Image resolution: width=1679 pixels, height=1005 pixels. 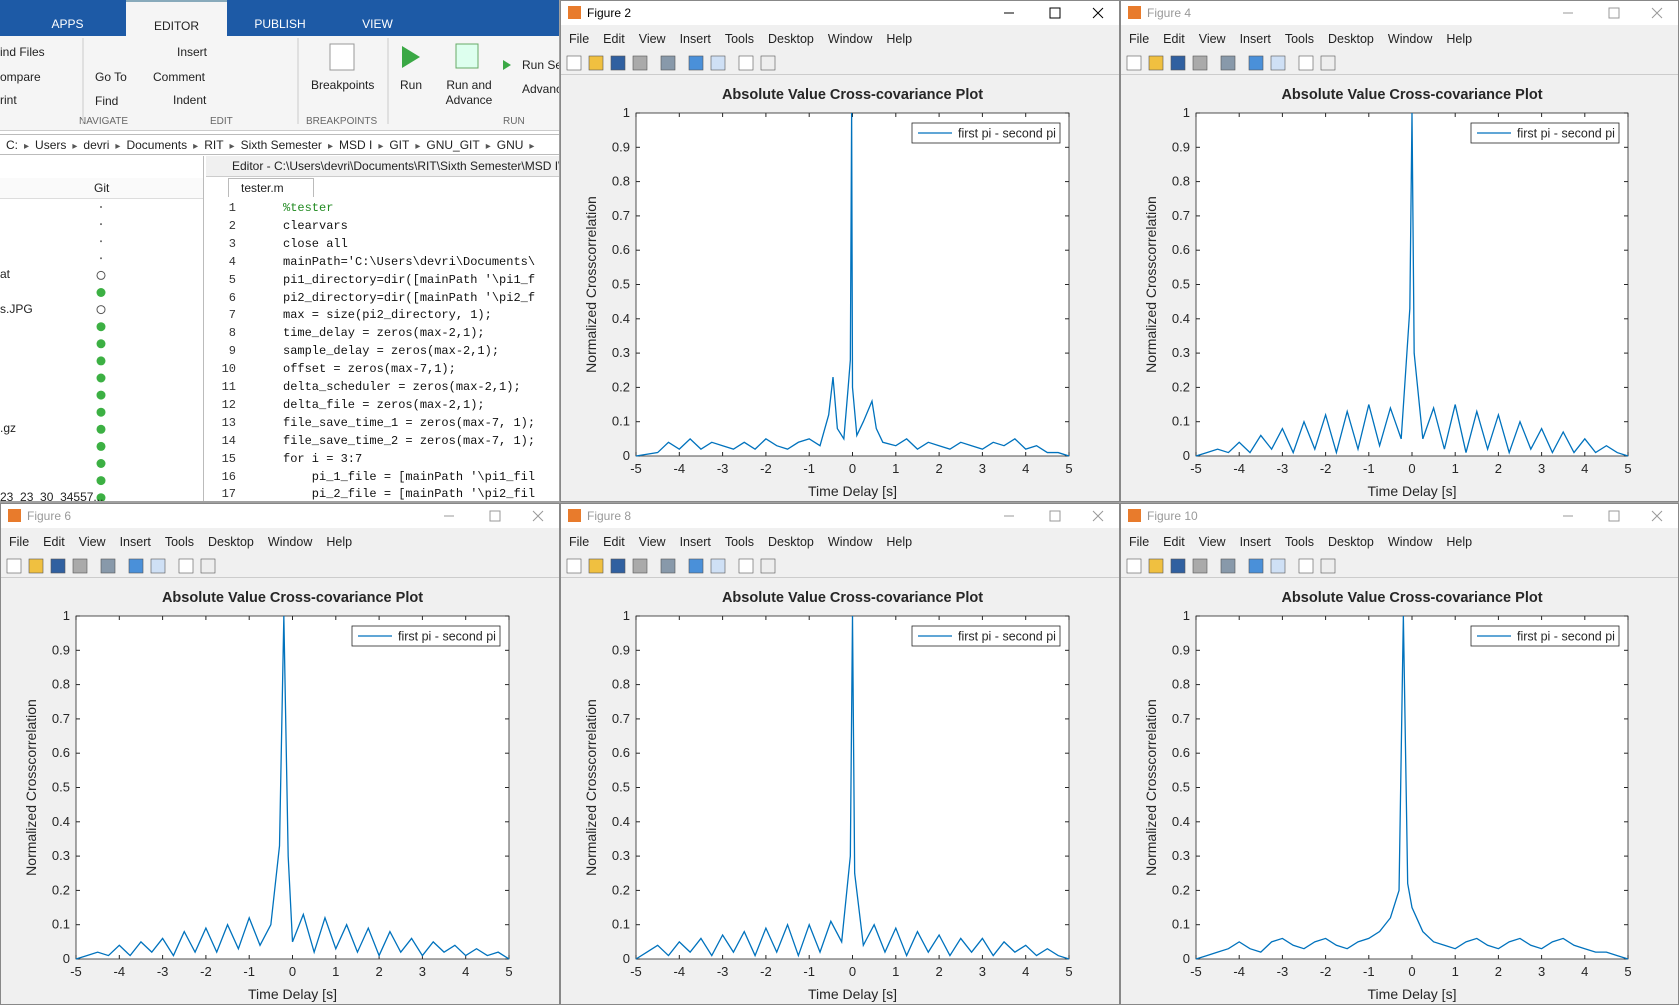 What do you see at coordinates (262, 188) in the screenshot?
I see `file-tab-label: tester.m` at bounding box center [262, 188].